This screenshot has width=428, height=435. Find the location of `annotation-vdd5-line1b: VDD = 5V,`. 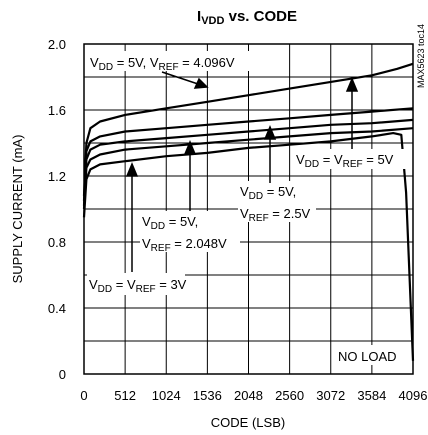

annotation-vdd5-line1b: VDD = 5V, is located at coordinates (170, 223).